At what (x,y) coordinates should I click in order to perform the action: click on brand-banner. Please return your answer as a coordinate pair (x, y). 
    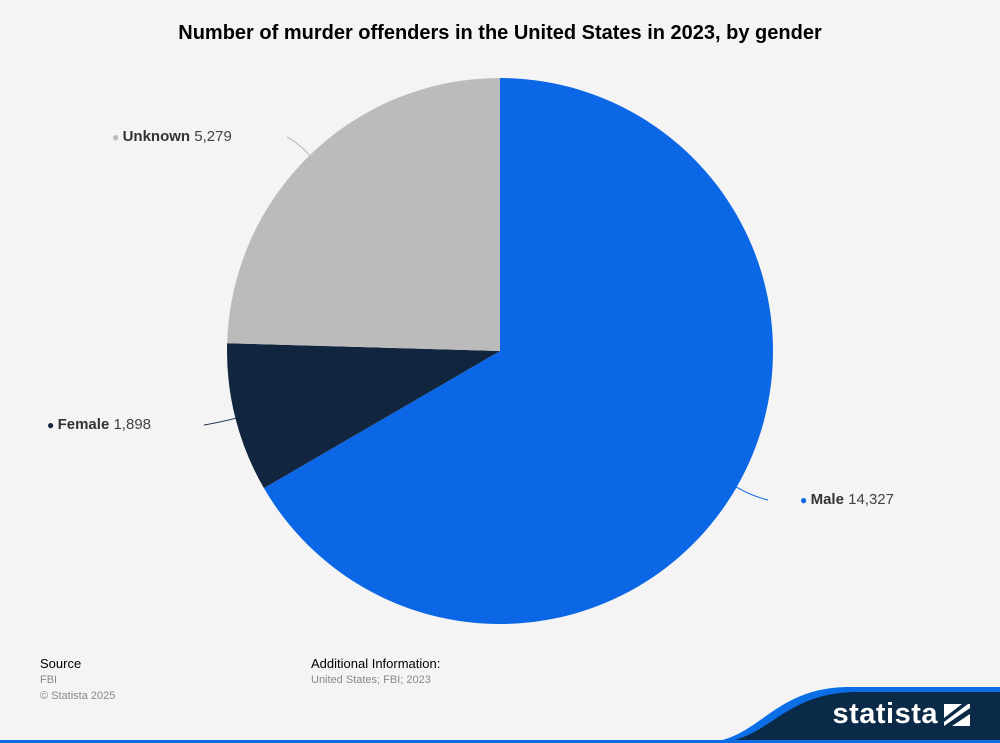
    Looking at the image, I should click on (850, 715).